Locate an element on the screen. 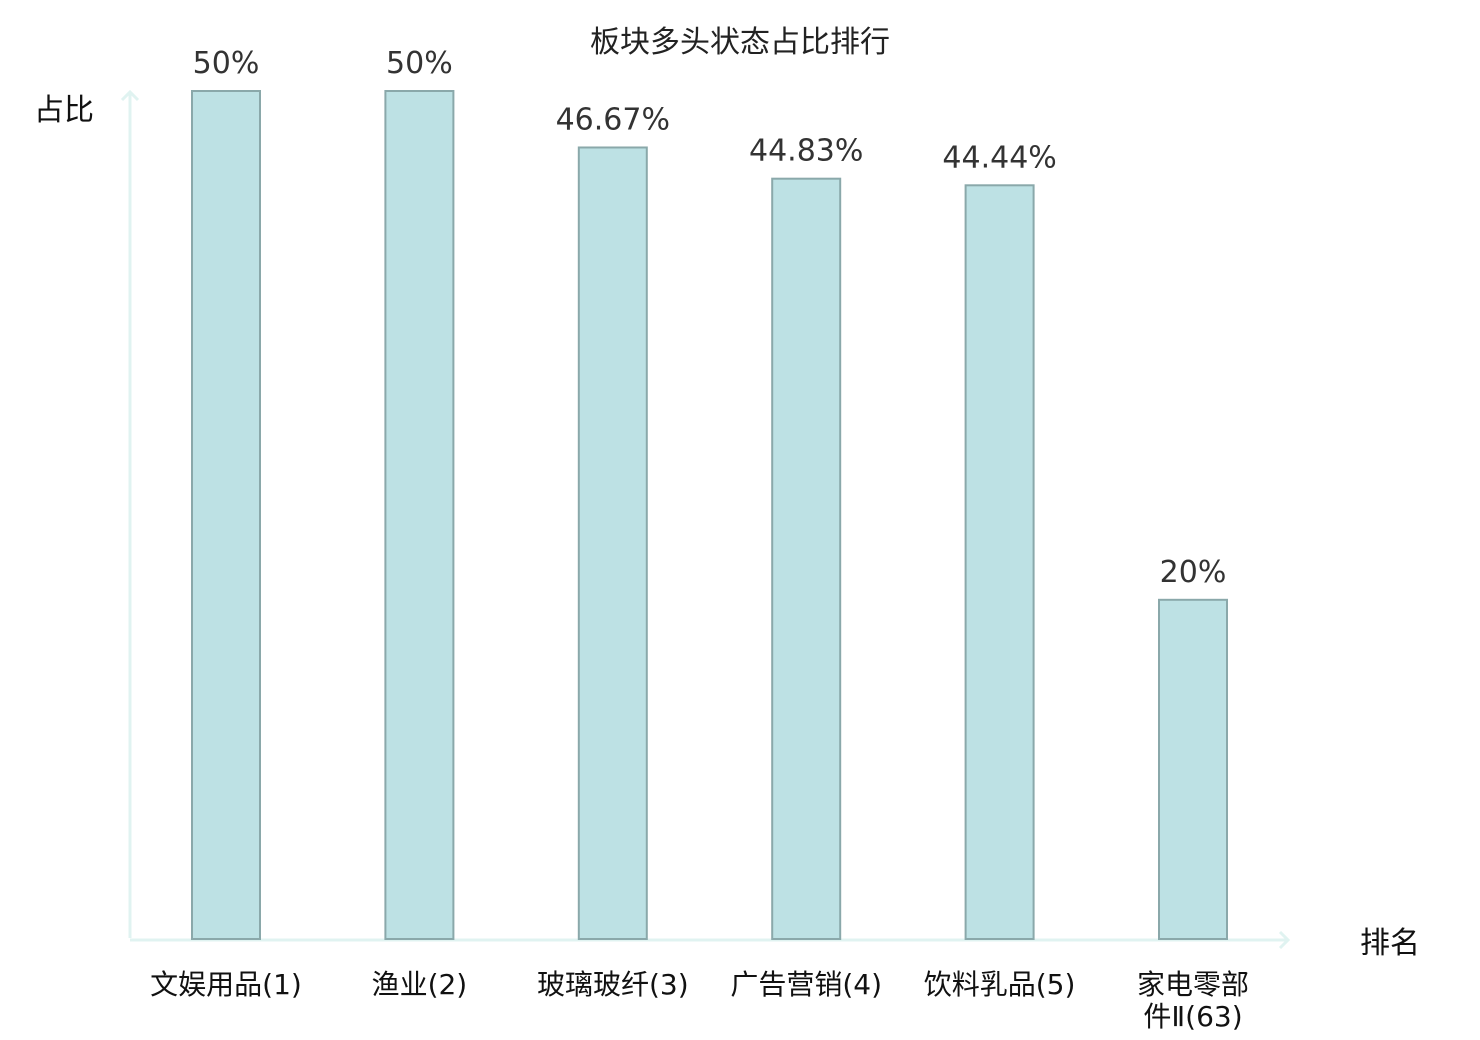  value-label: 20% is located at coordinates (1193, 572).